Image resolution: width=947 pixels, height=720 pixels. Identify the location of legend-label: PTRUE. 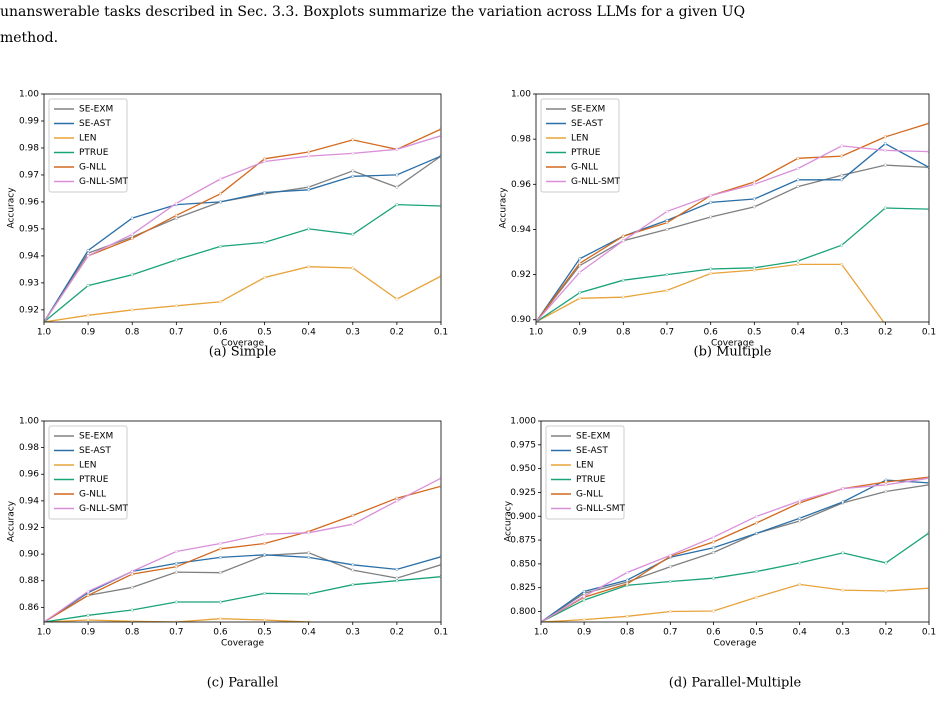
(94, 153).